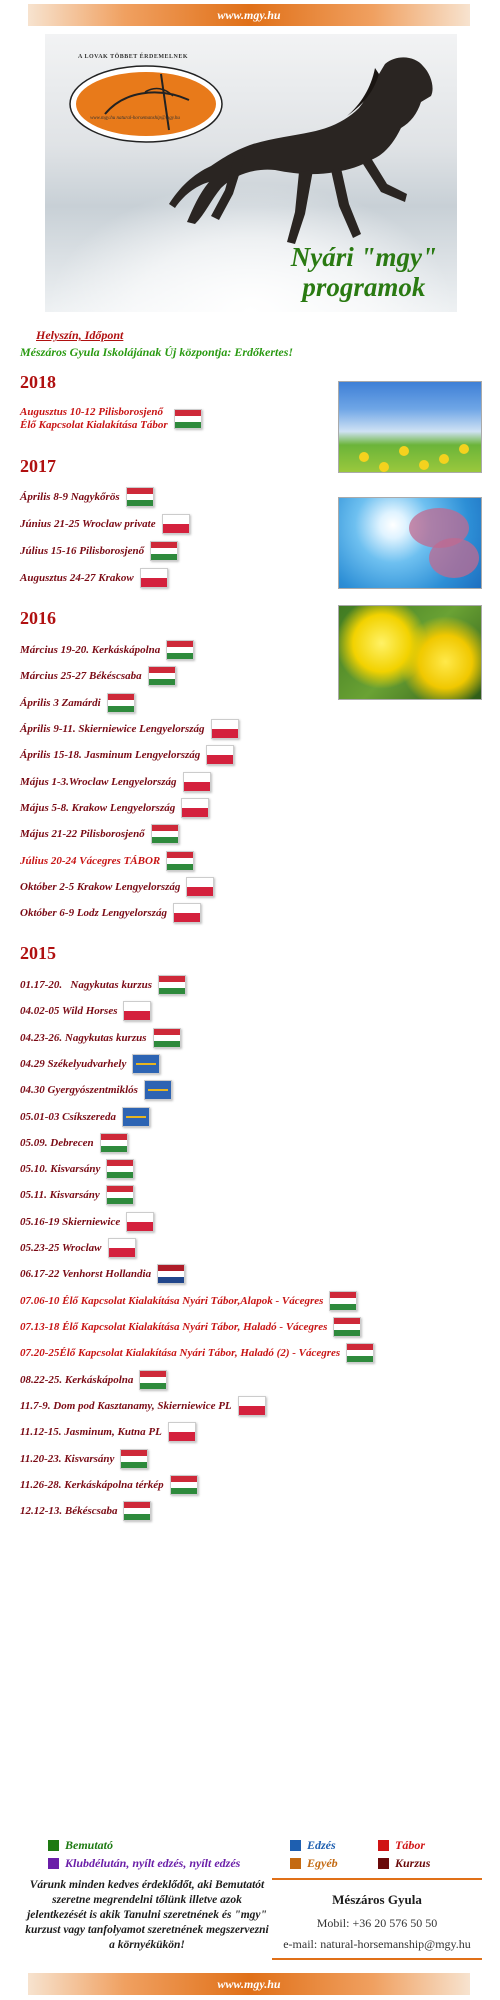  I want to click on event-2015-5: 05.01-03 Csíkszereda, so click(85, 1117).